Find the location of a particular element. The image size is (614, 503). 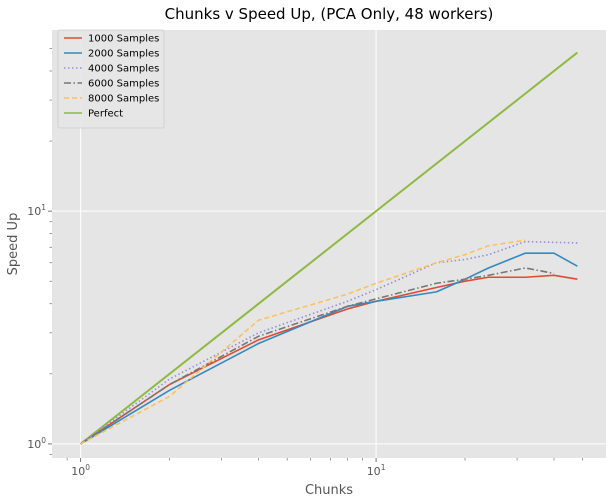

legend-entry: 1000 Samples is located at coordinates (123, 39).